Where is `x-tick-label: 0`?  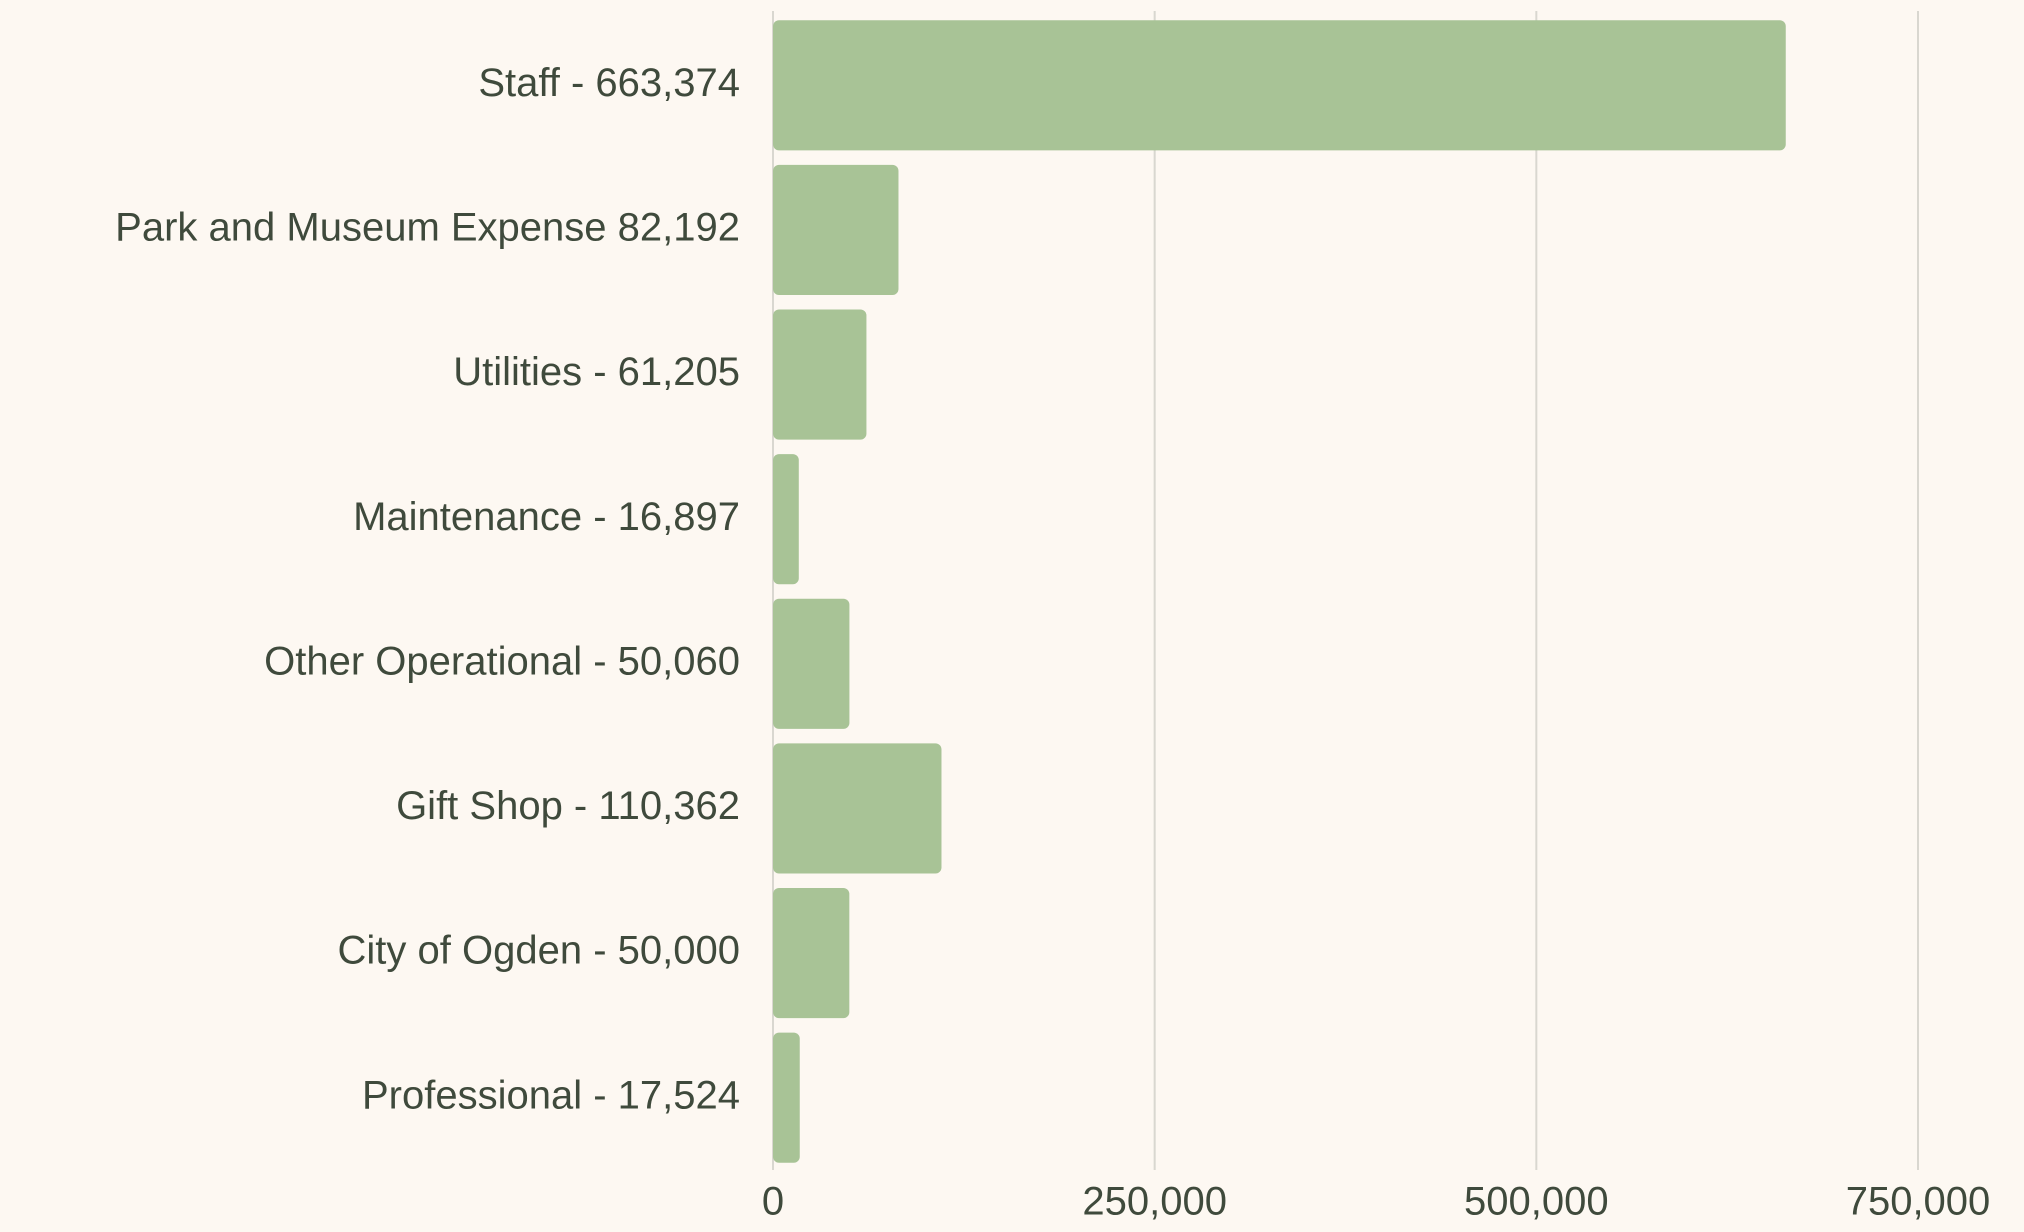
x-tick-label: 0 is located at coordinates (773, 1202).